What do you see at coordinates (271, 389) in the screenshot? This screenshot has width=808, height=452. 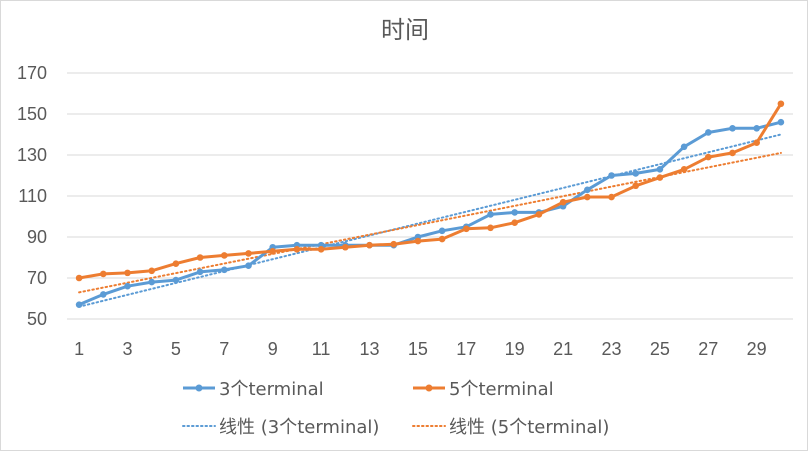 I see `legend-label: 3个terminal` at bounding box center [271, 389].